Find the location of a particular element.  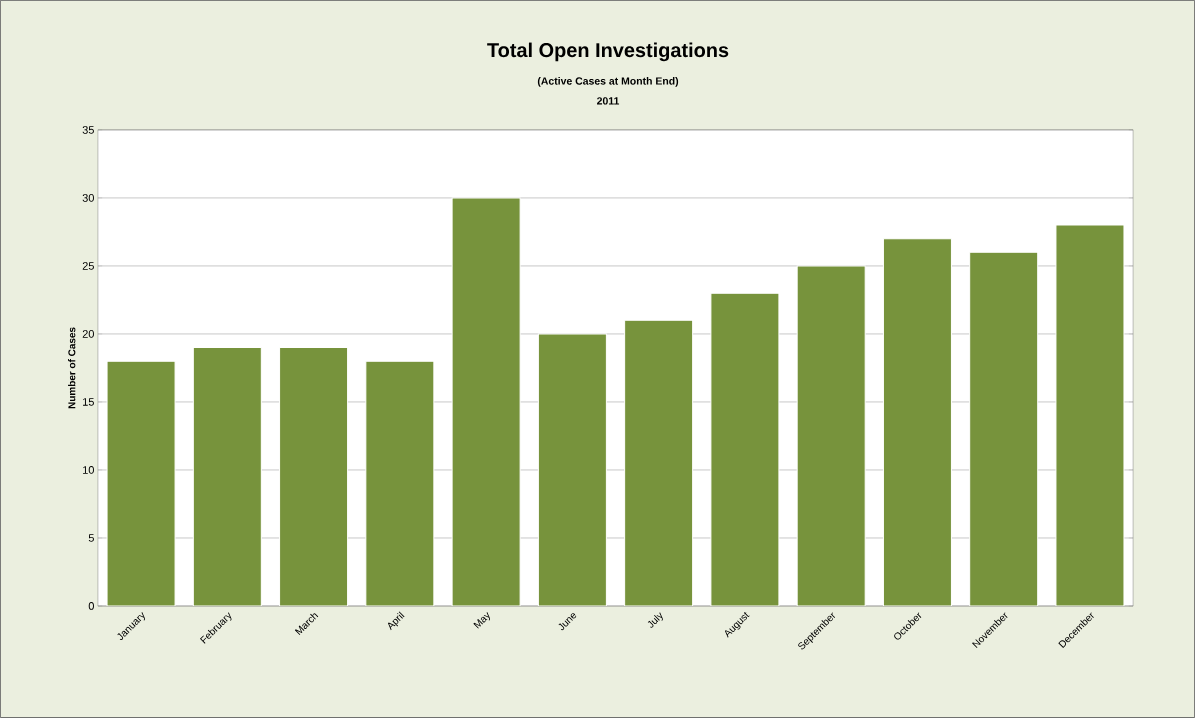

y-tick-label: 10 is located at coordinates (88, 470).